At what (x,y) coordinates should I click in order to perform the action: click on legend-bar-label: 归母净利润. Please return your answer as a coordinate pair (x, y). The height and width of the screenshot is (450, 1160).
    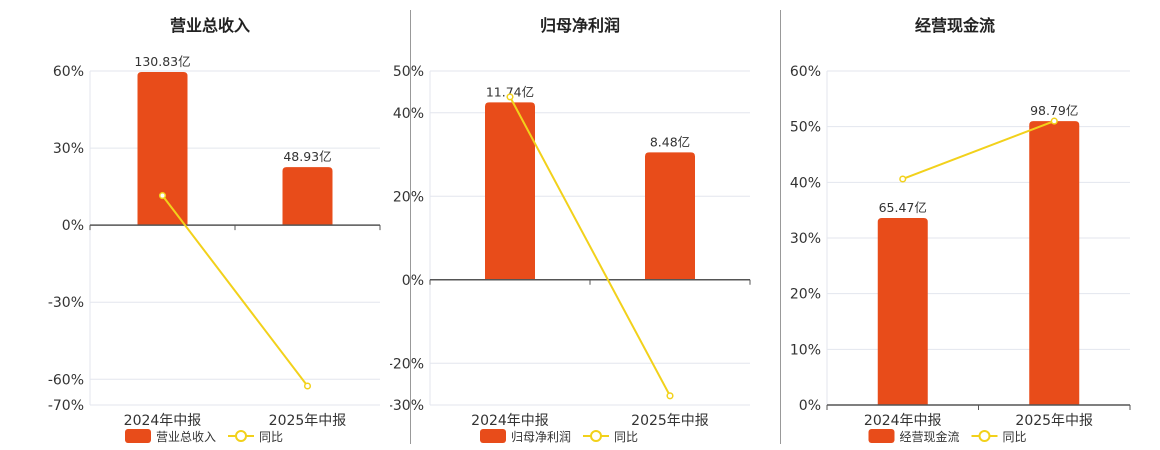
    Looking at the image, I should click on (541, 437).